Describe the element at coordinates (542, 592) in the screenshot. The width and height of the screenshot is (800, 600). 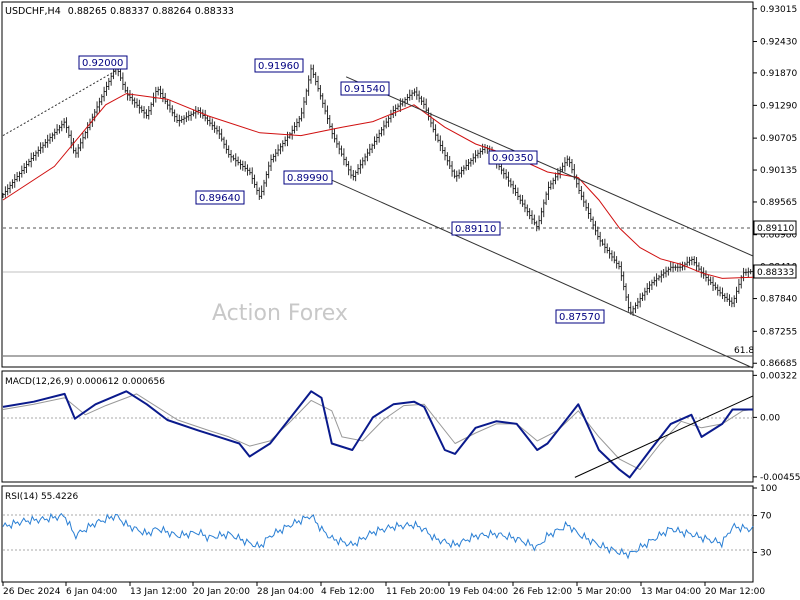
I see `x-axis-label: 26 Feb 12:00` at that location.